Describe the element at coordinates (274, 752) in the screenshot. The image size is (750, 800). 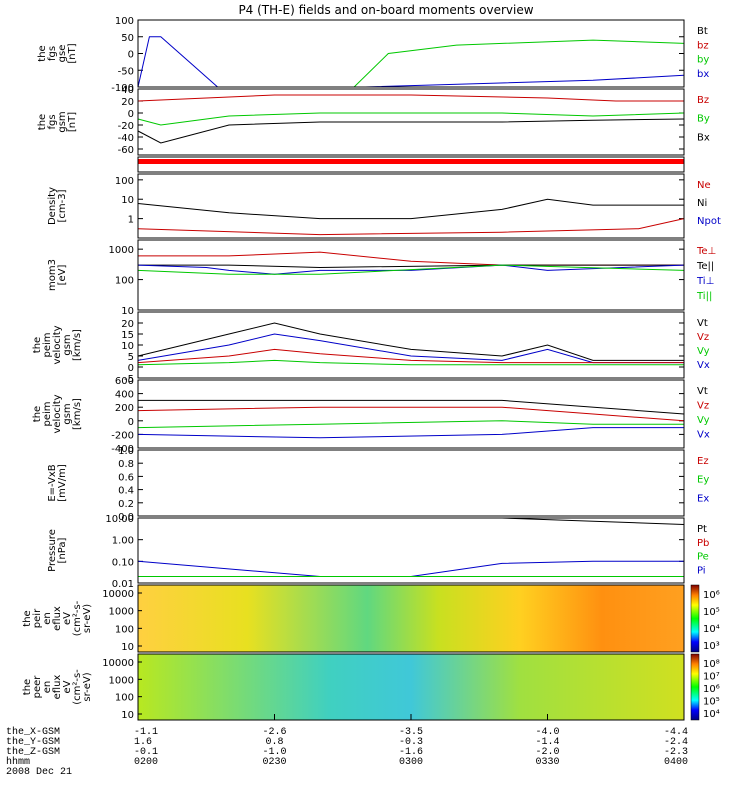
I see `footer-value: -1.0` at that location.